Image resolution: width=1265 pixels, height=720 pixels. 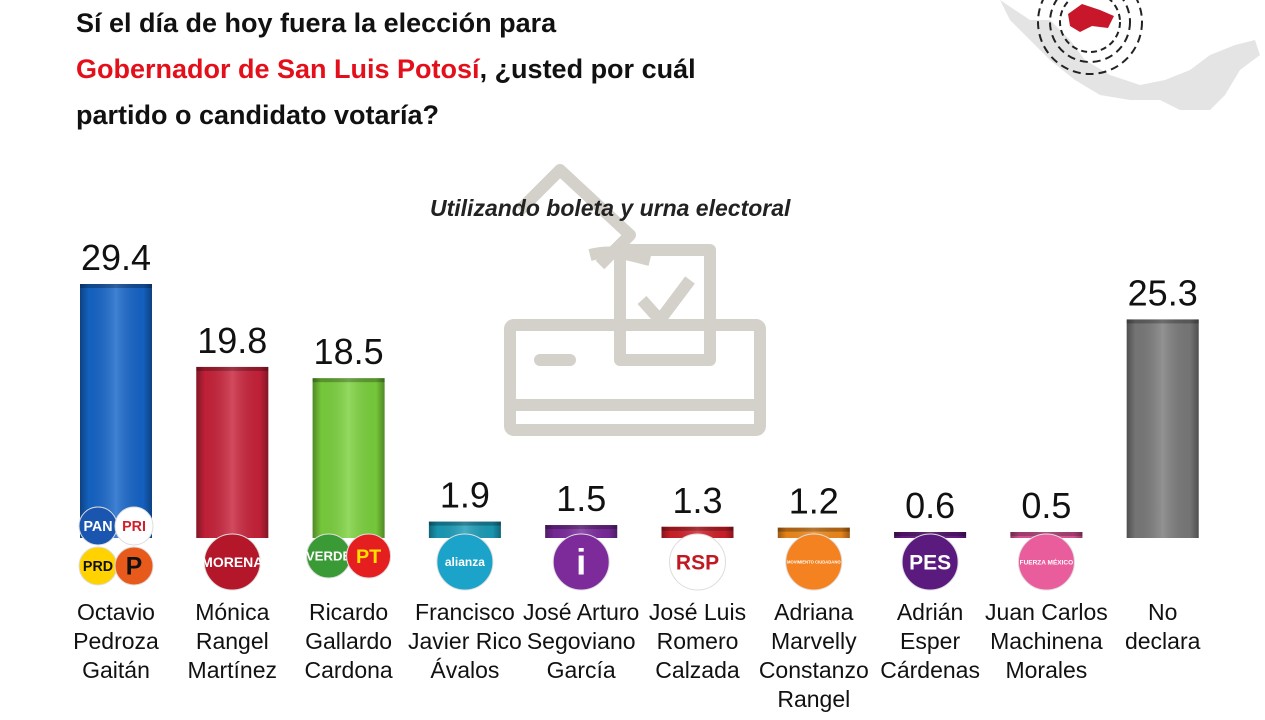 What do you see at coordinates (116, 641) in the screenshot?
I see `category-label: Octavio Pedroza Gaitán` at bounding box center [116, 641].